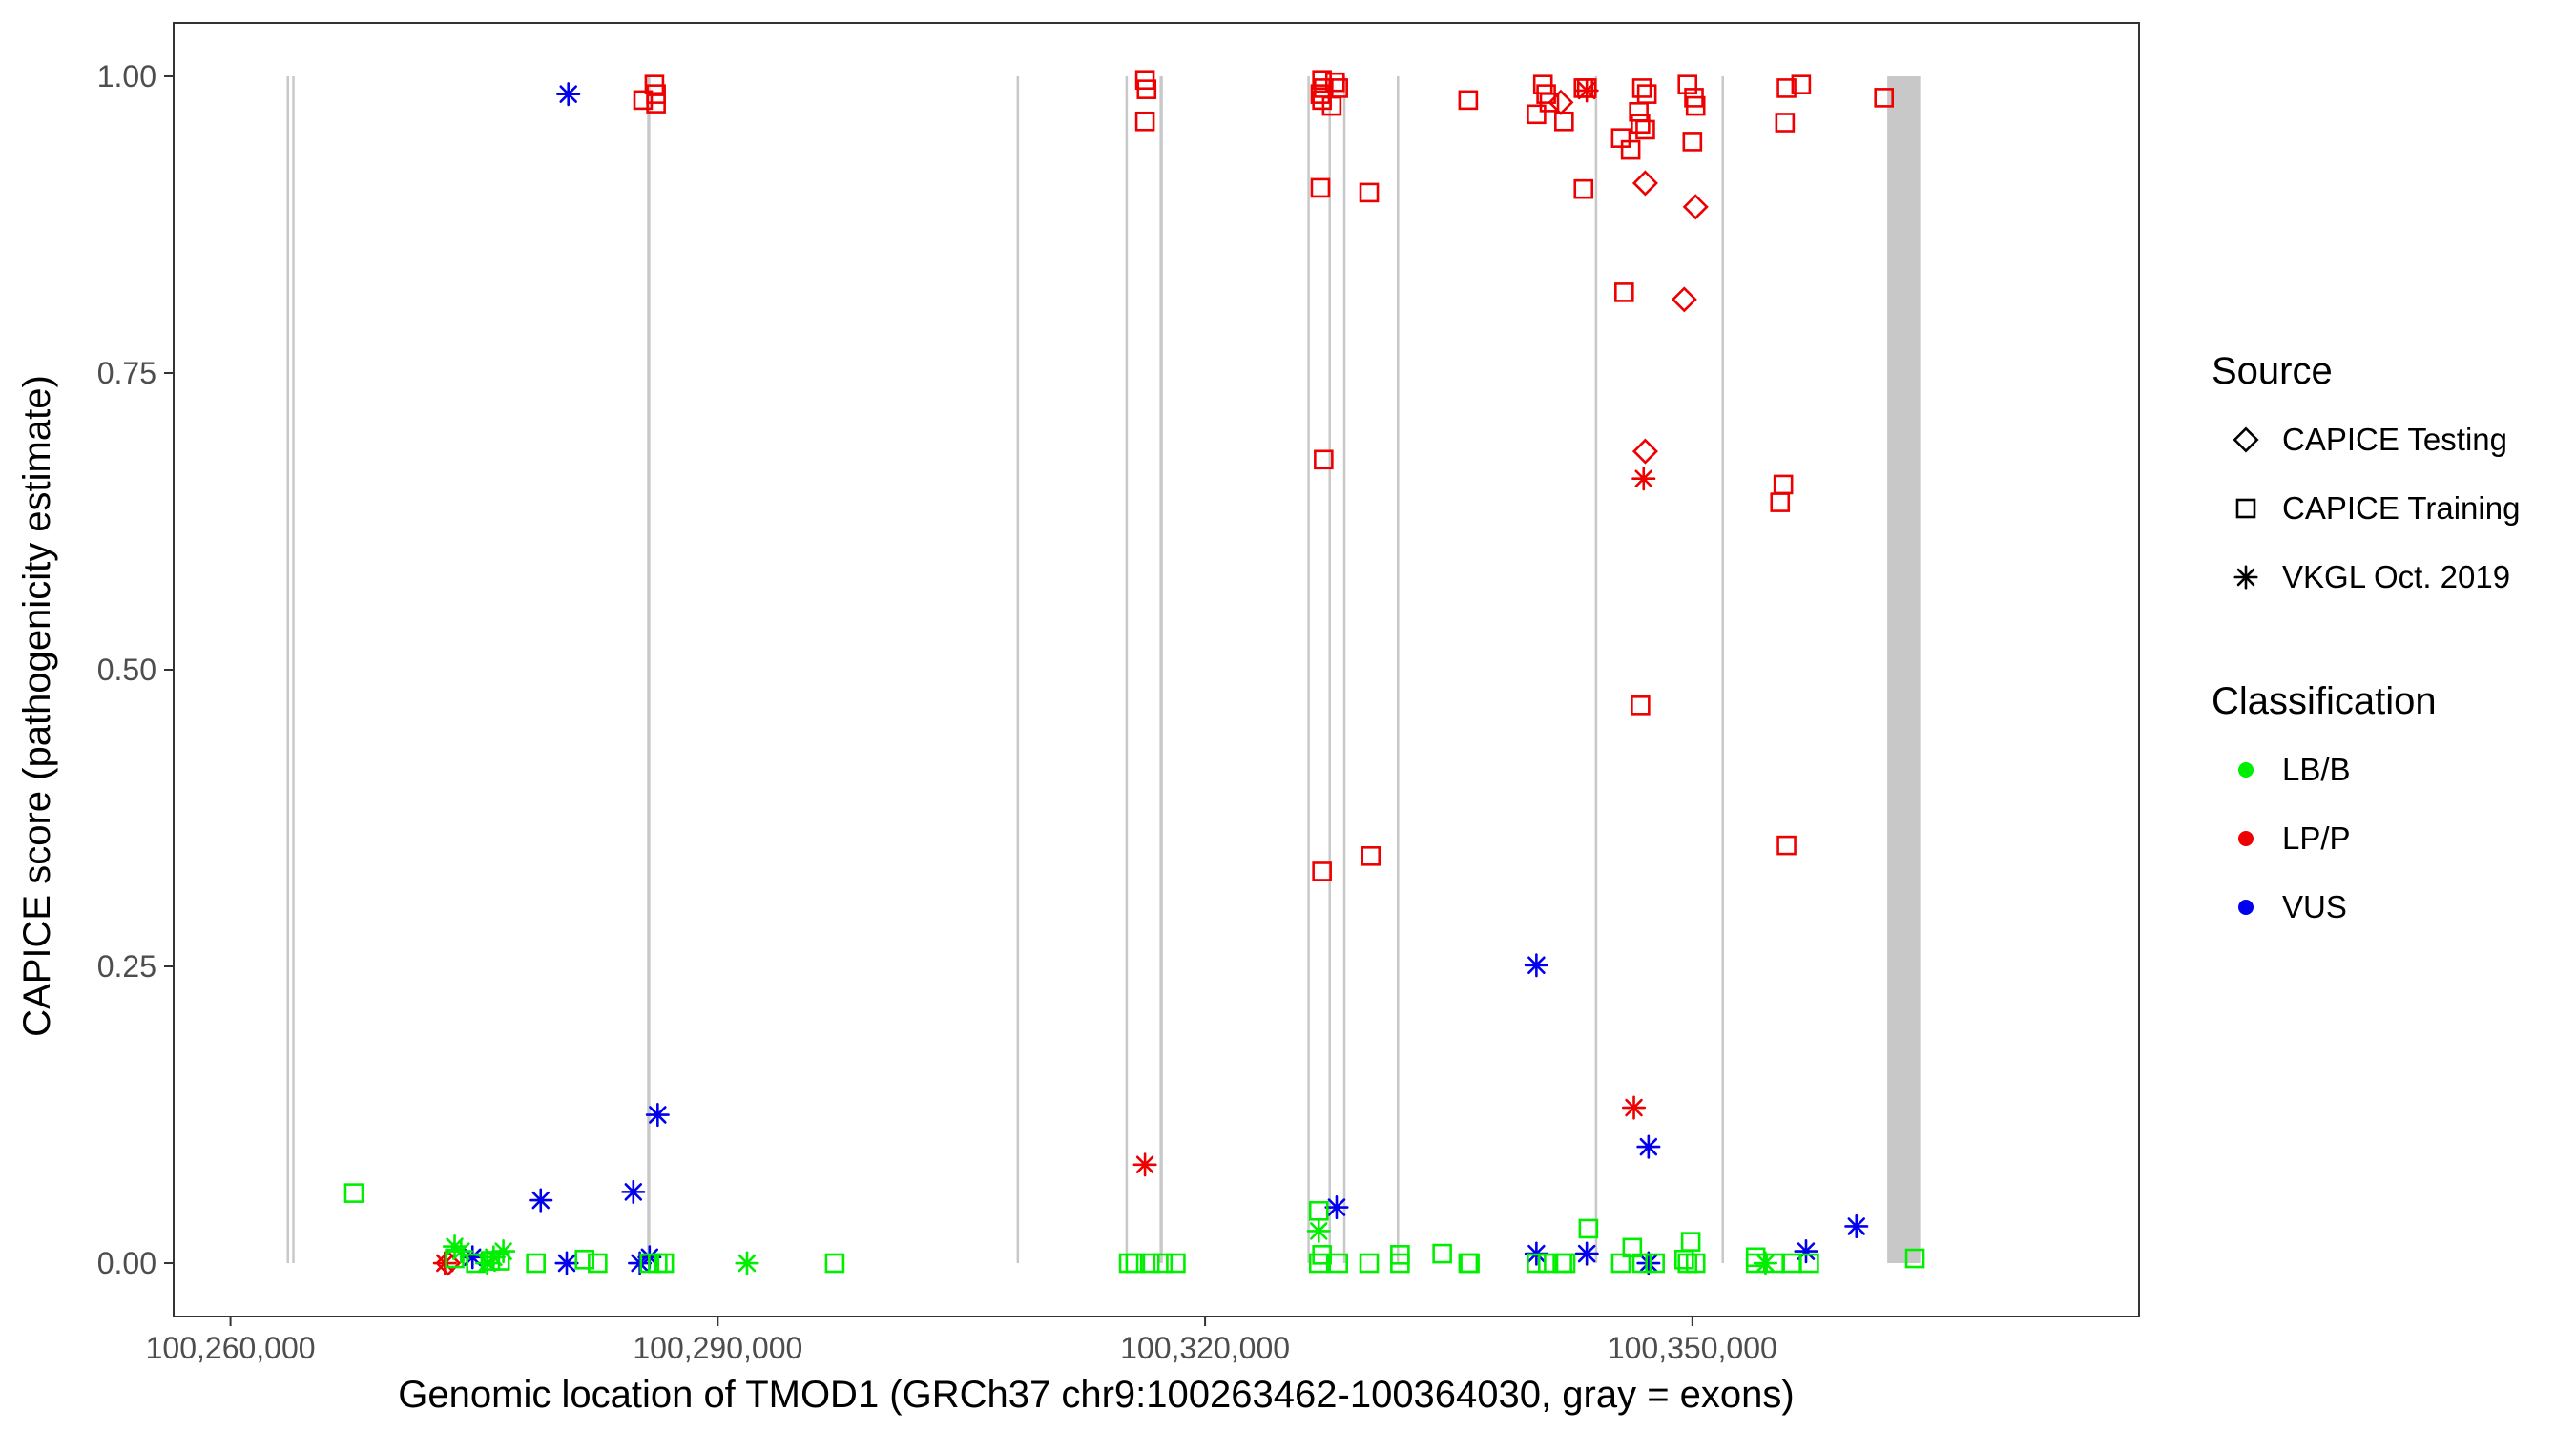 This screenshot has width=2576, height=1431. Describe the element at coordinates (126, 966) in the screenshot. I see `y-tick-label: 0.25` at that location.